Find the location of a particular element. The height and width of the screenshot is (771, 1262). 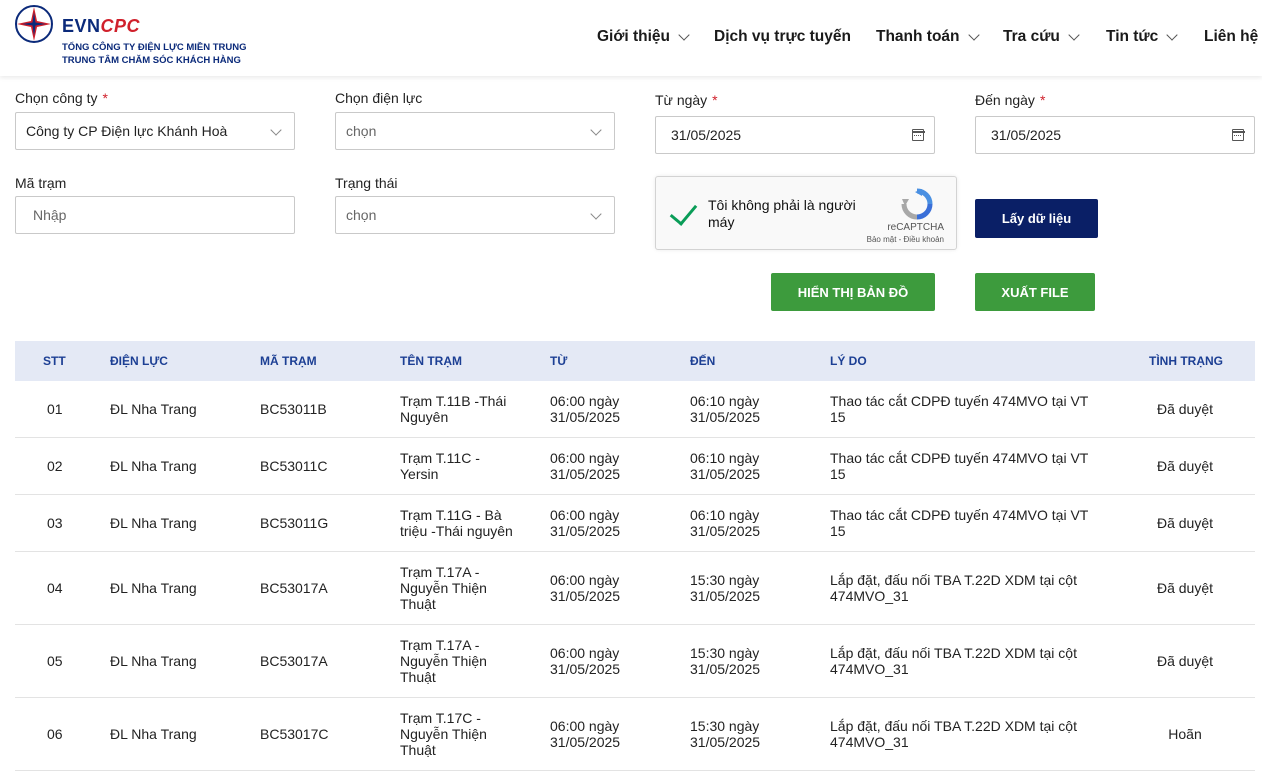

from-date-input: 31/05/2025 is located at coordinates (795, 135).